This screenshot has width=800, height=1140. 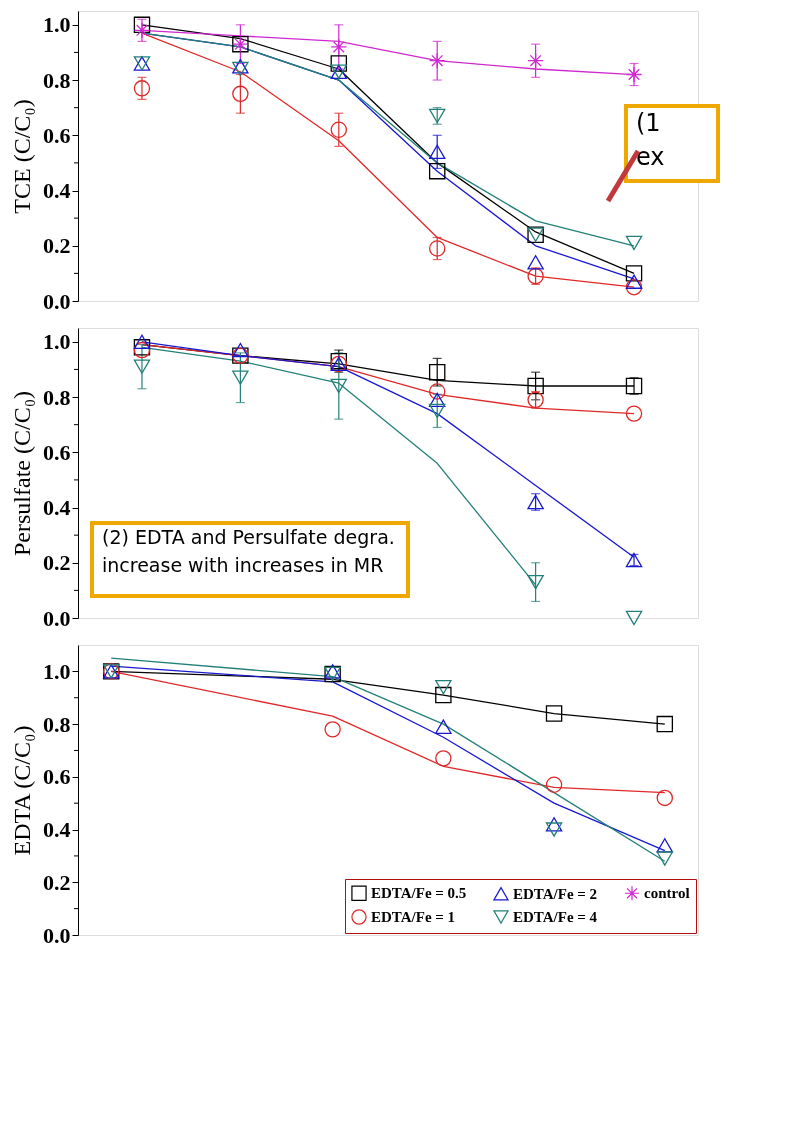 What do you see at coordinates (22, 473) in the screenshot?
I see `y-axis-title: Persulfate (C/C₀)` at bounding box center [22, 473].